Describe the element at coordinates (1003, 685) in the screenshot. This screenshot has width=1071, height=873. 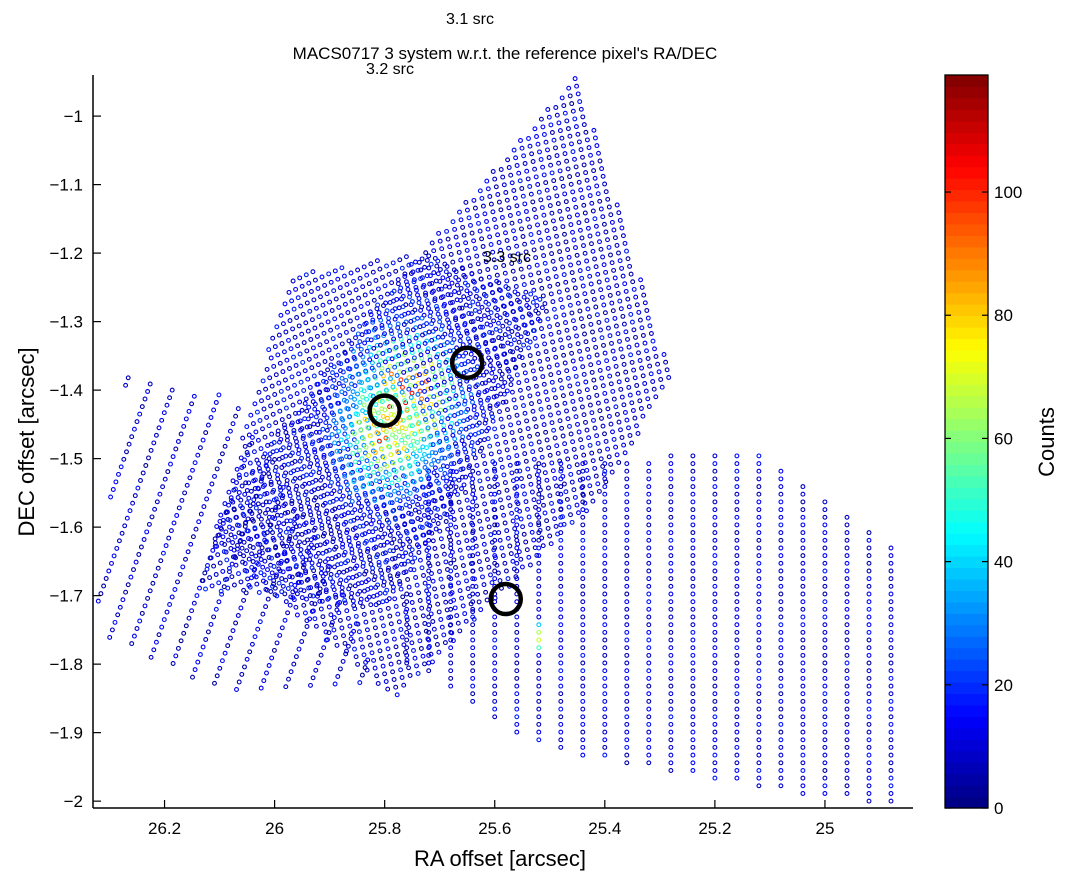
I see `colorbar-tick-label: 20` at that location.